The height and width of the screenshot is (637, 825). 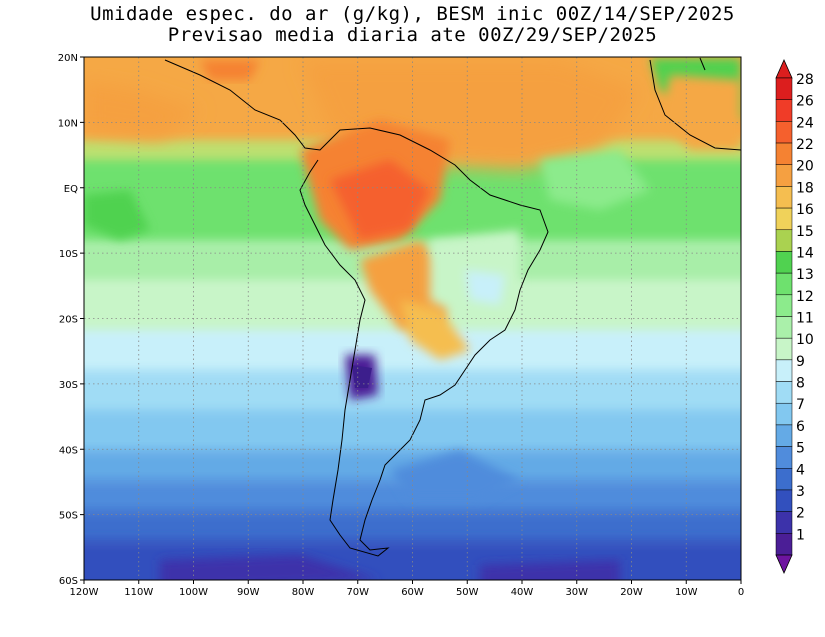 What do you see at coordinates (805, 210) in the screenshot?
I see `colorbar-label: 16` at bounding box center [805, 210].